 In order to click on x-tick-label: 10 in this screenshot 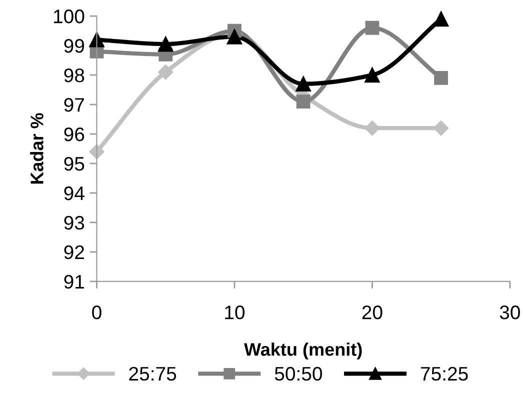, I will do `click(235, 313)`.